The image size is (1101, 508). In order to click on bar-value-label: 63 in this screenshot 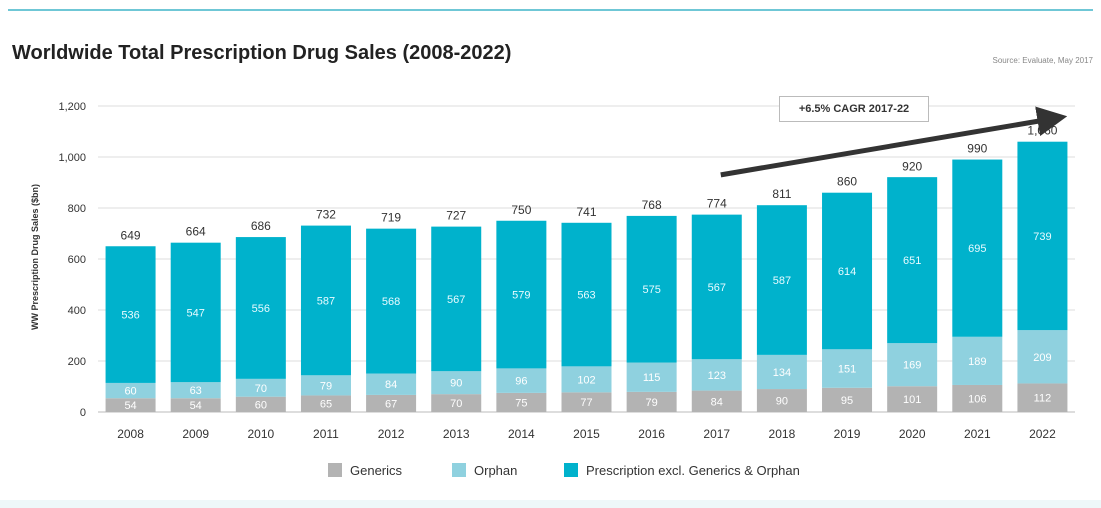, I will do `click(196, 391)`.